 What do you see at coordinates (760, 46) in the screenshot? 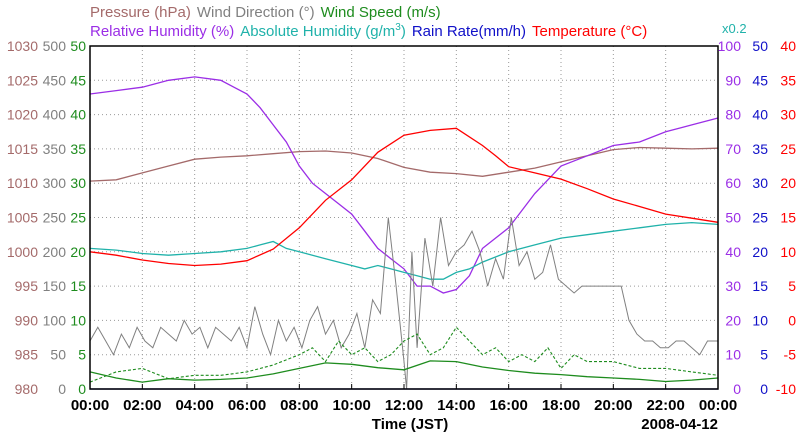
I see `tick-label-rain-rate: 50` at bounding box center [760, 46].